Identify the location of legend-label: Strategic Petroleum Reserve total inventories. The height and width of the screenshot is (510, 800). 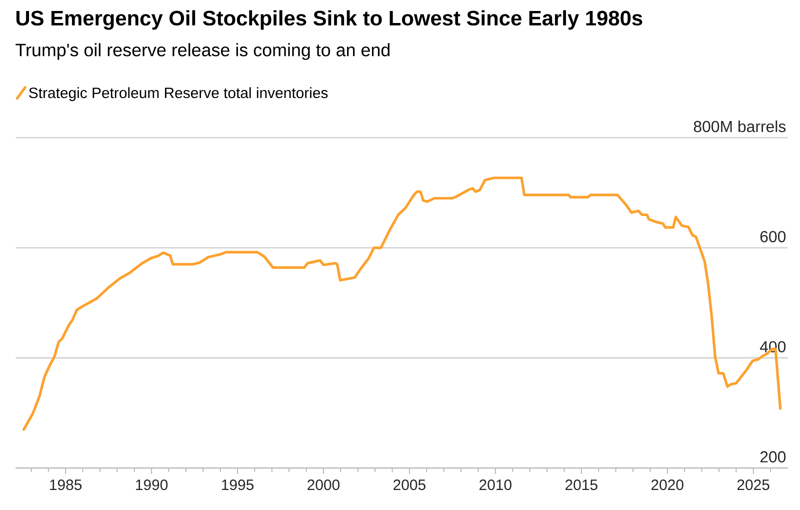
(178, 94).